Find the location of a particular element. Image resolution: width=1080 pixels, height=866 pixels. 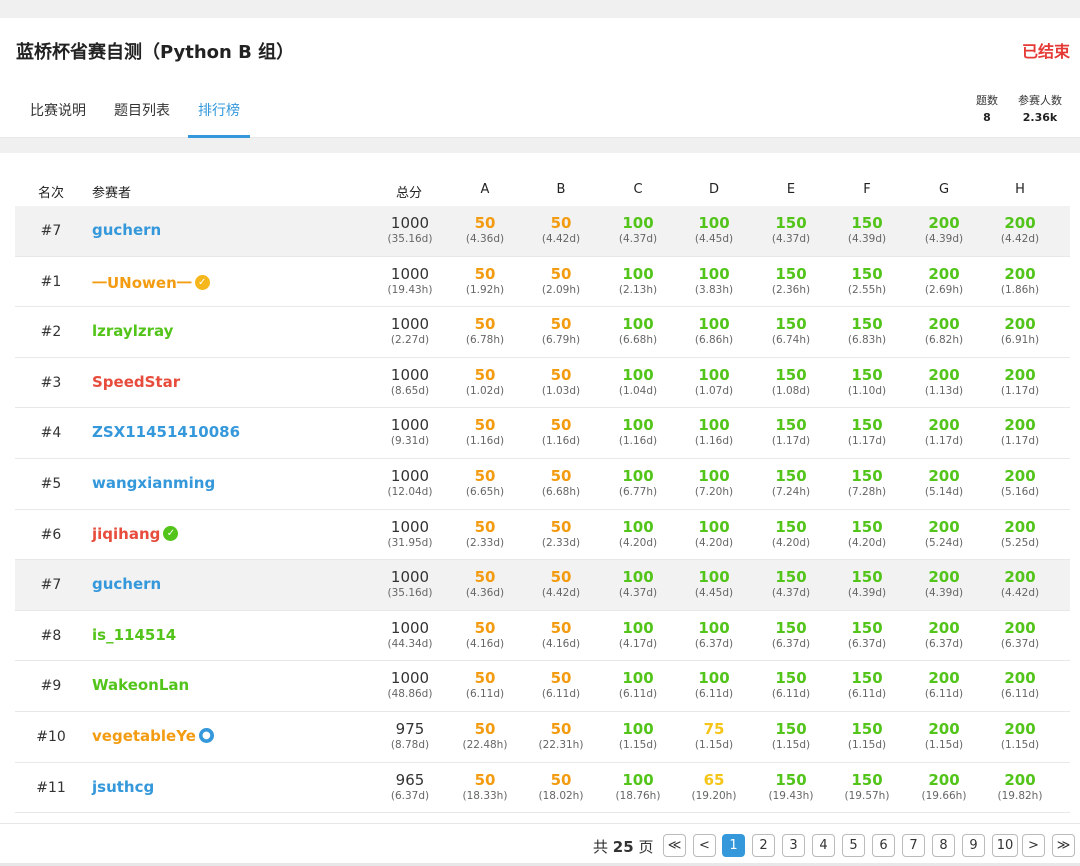

score-cell-e: 150 (7.24h) is located at coordinates (791, 483).